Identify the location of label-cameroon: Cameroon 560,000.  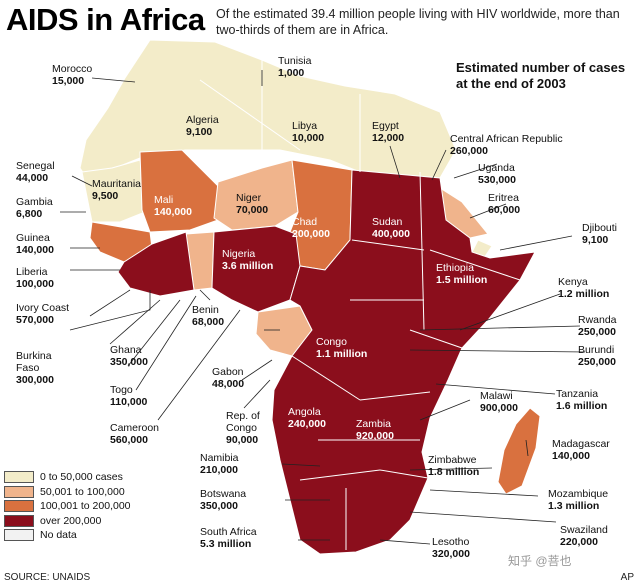
(135, 434).